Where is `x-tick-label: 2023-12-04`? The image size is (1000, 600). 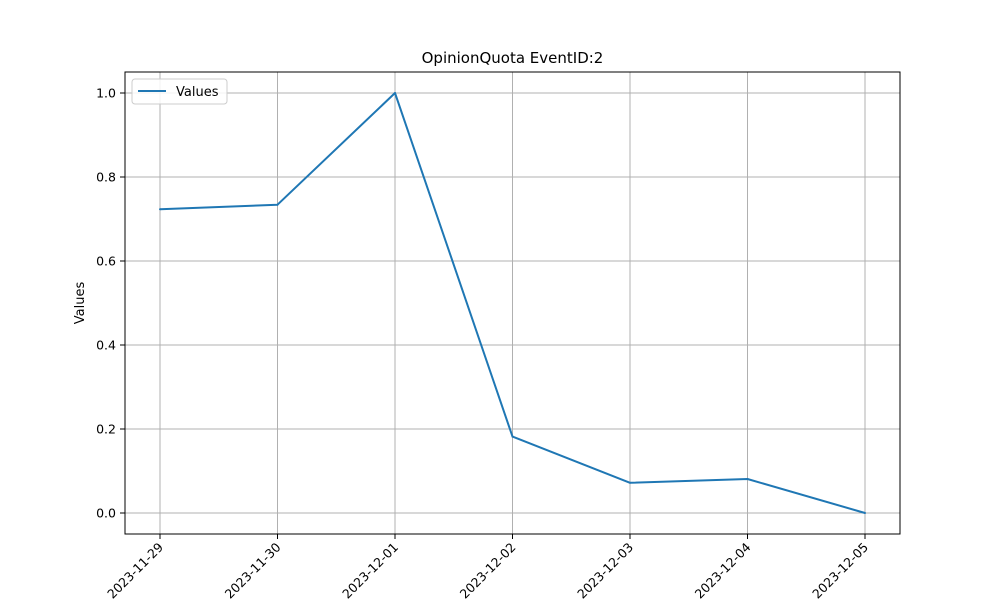 x-tick-label: 2023-12-04 is located at coordinates (723, 569).